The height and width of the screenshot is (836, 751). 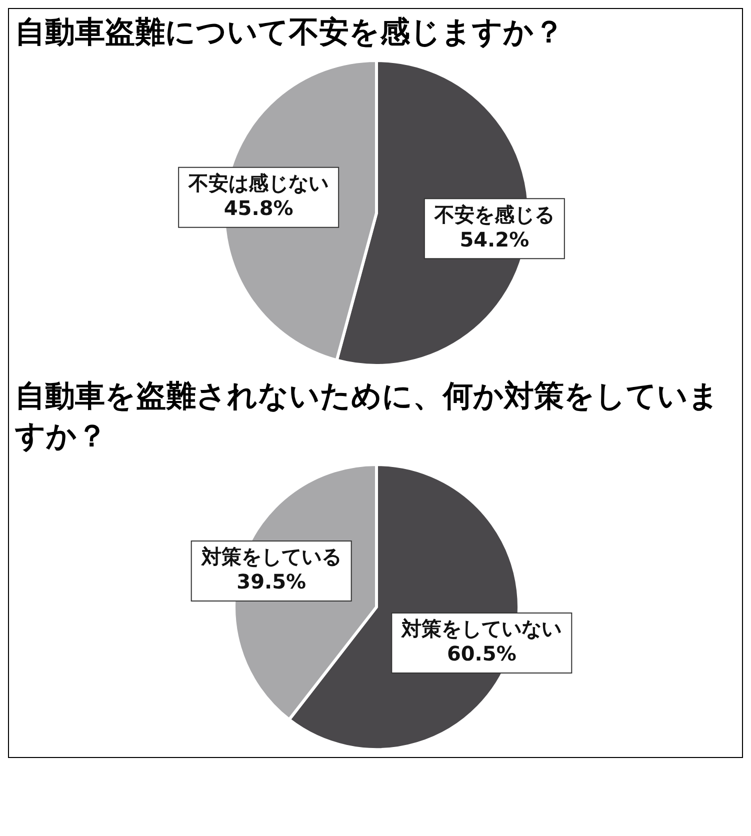 What do you see at coordinates (289, 33) in the screenshot?
I see `chart-title: 自動車盗難について不安を感じますか？` at bounding box center [289, 33].